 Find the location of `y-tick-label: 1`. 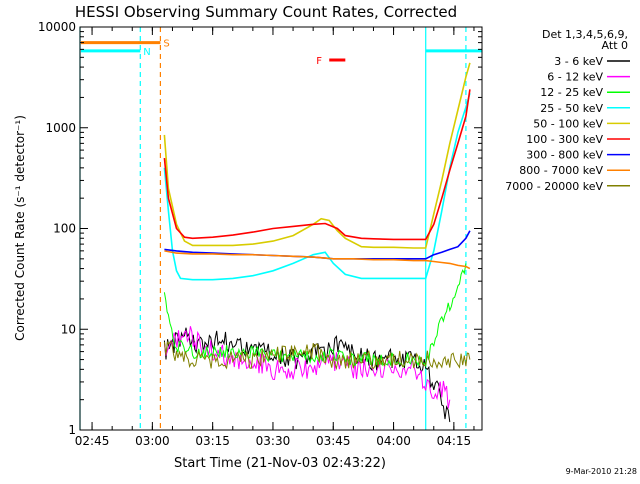

y-tick-label: 1 is located at coordinates (72, 430).